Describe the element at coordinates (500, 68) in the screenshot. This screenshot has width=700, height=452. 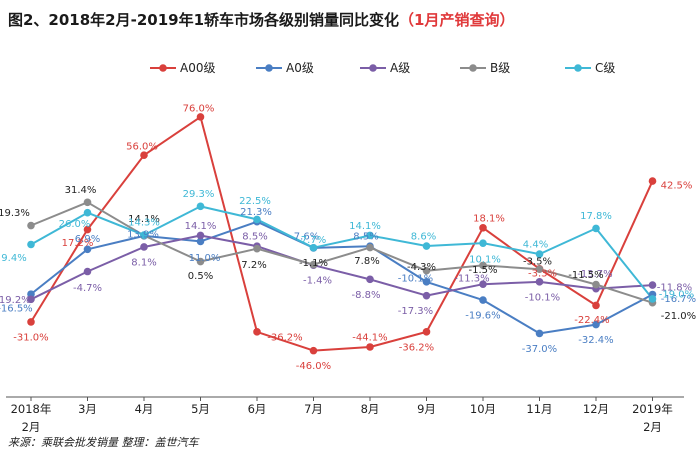
I see `legend-label-3: B级` at that location.